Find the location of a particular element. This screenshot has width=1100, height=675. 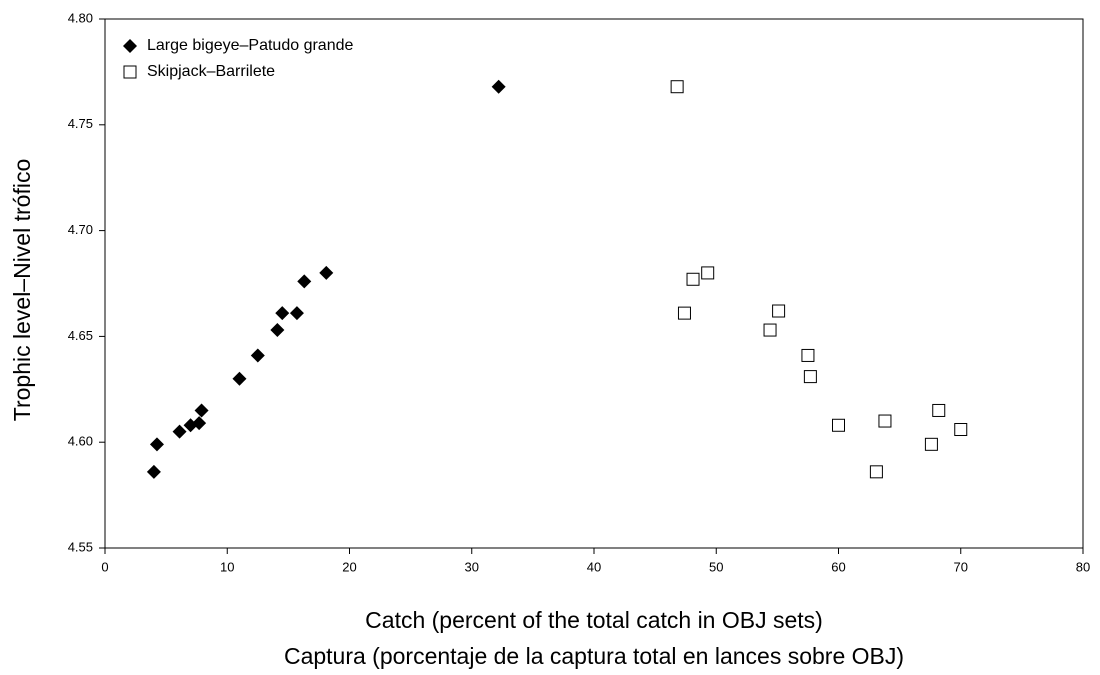

y-tick-label: 4.75 is located at coordinates (80, 123).